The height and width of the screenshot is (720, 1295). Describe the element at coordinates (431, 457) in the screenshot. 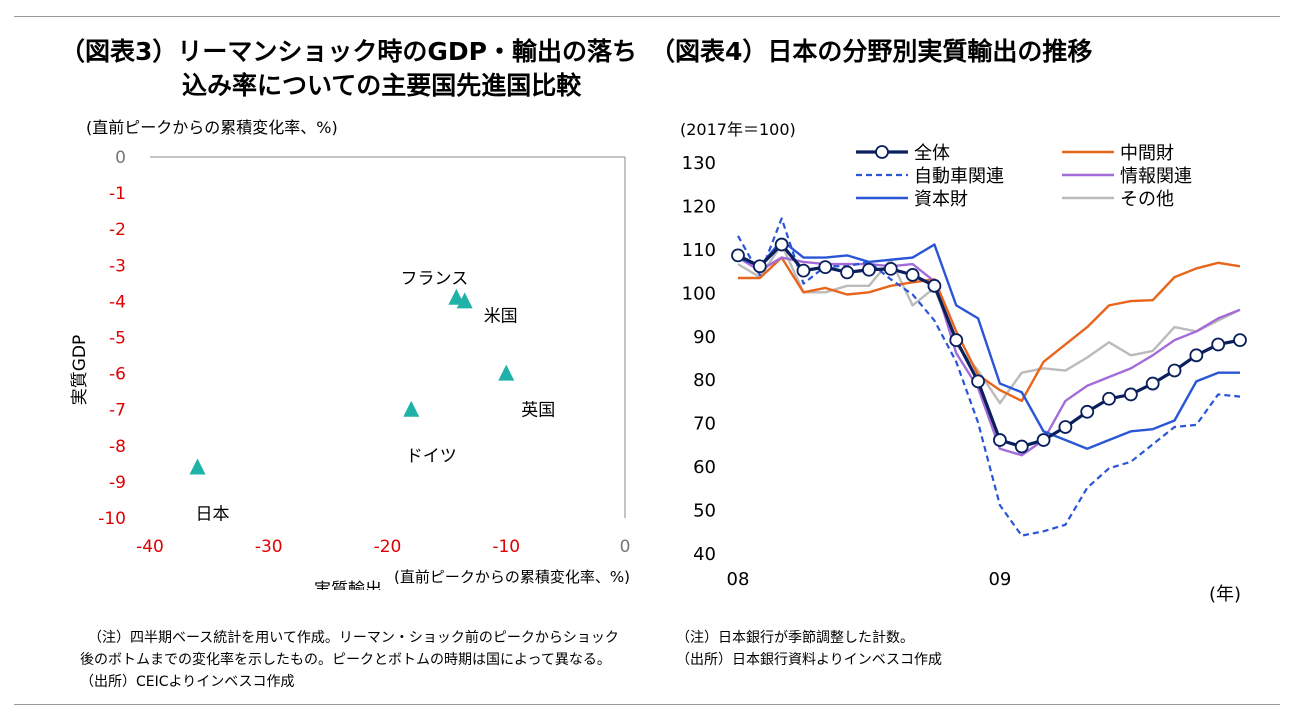

I see `scatter-point-label: ドイツ` at that location.